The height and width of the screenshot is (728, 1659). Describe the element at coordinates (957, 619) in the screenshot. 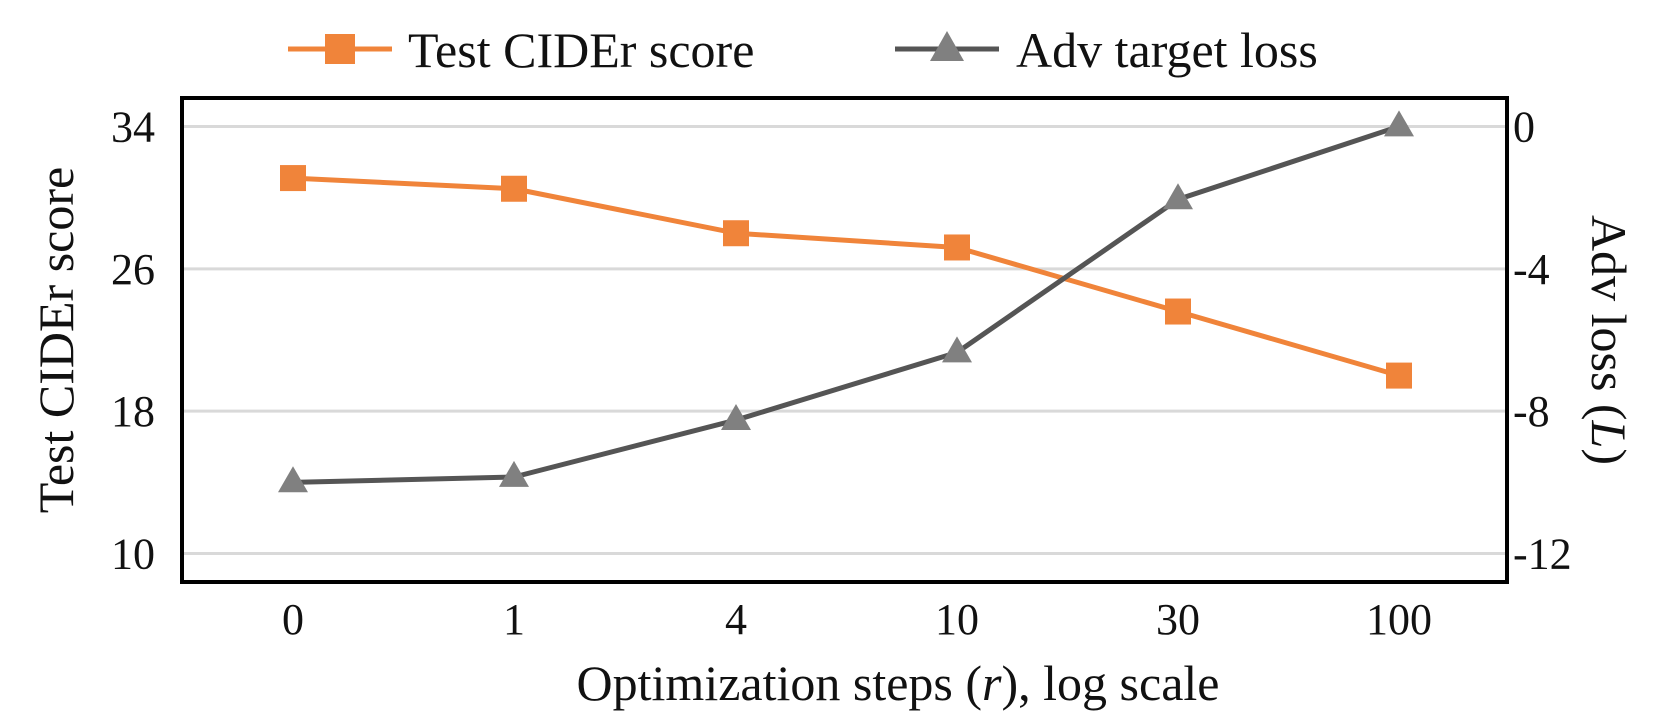

I see `x-tick-label: 10` at that location.